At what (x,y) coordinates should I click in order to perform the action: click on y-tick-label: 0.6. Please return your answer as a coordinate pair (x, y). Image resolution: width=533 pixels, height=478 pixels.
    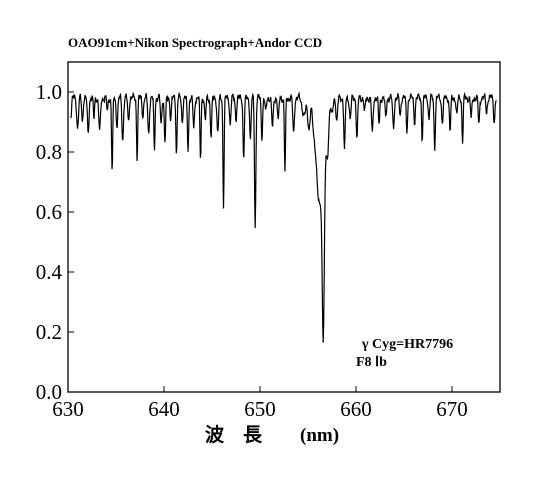
    Looking at the image, I should click on (49, 212).